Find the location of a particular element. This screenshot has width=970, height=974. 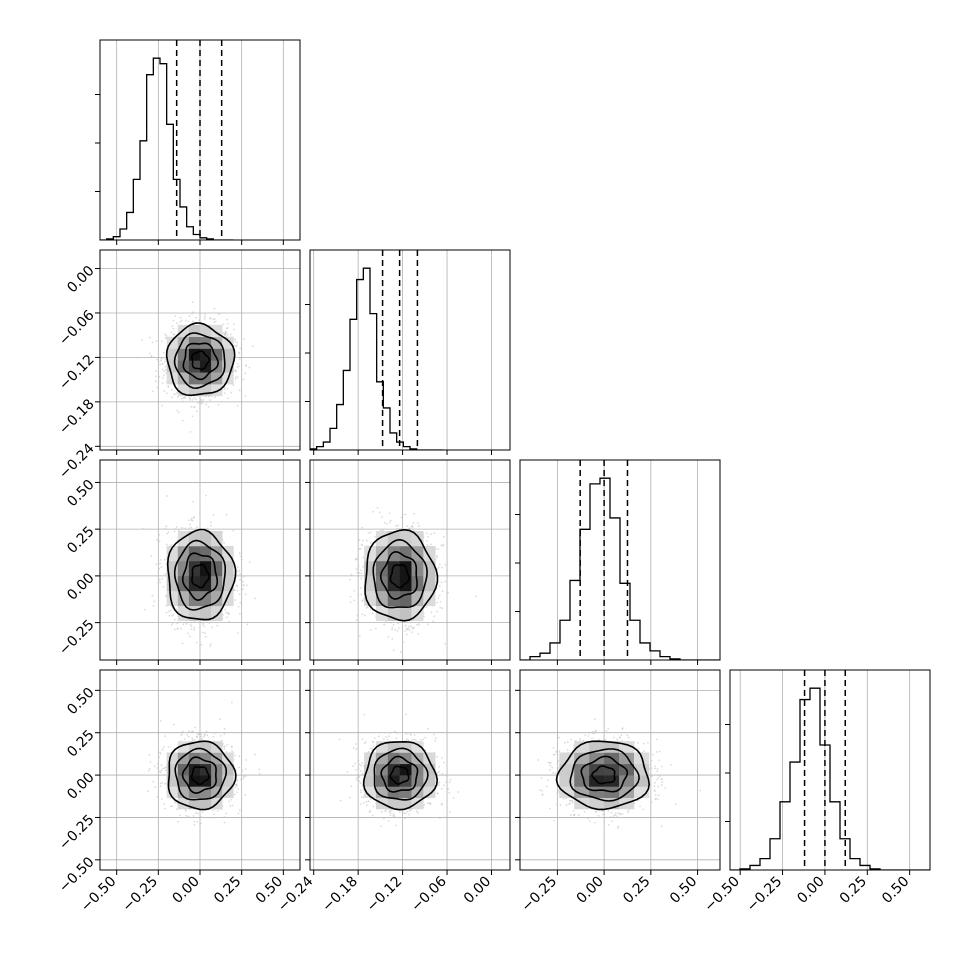

histogram-step is located at coordinates (167, 148).